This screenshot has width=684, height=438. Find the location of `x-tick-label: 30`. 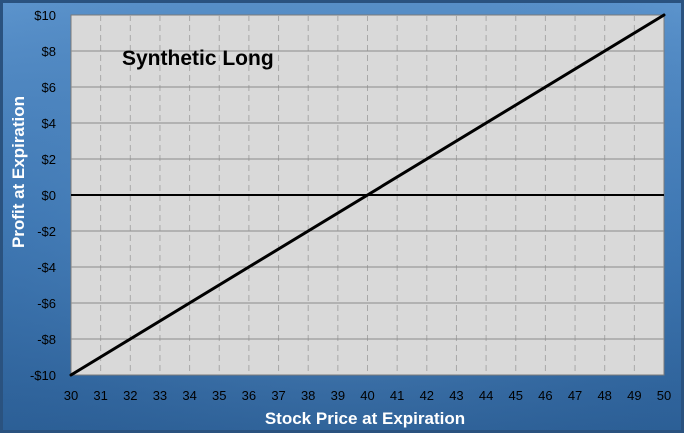

x-tick-label: 30 is located at coordinates (71, 395).